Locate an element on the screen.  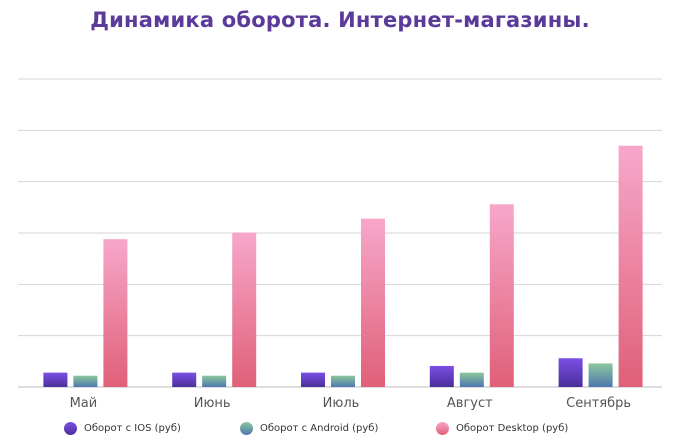
chart-title: Динамика оборота. Интернет-магазины. is located at coordinates (340, 20).